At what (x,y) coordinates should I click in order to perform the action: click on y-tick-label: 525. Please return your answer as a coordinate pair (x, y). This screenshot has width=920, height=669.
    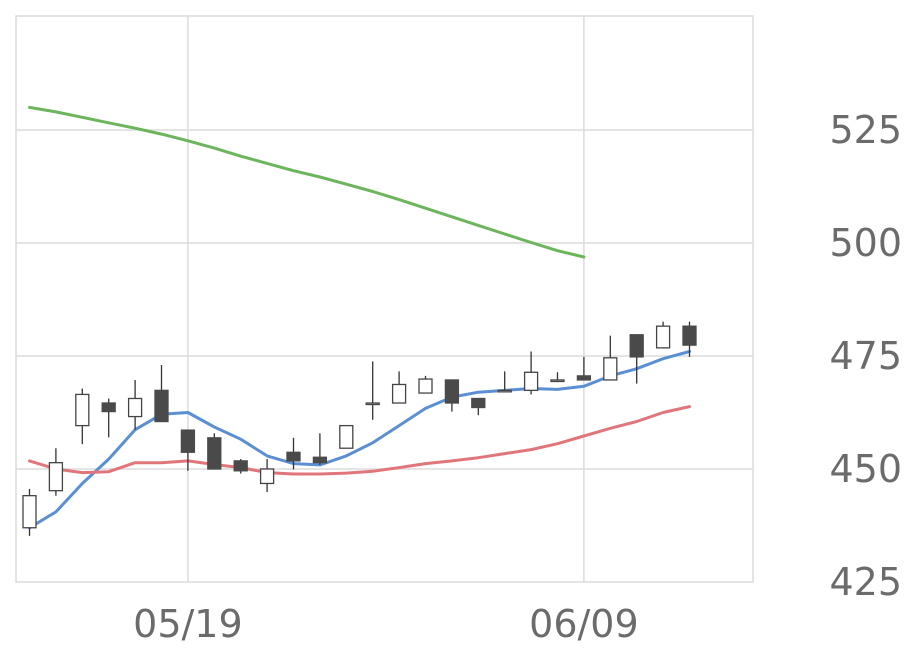
    Looking at the image, I should click on (865, 130).